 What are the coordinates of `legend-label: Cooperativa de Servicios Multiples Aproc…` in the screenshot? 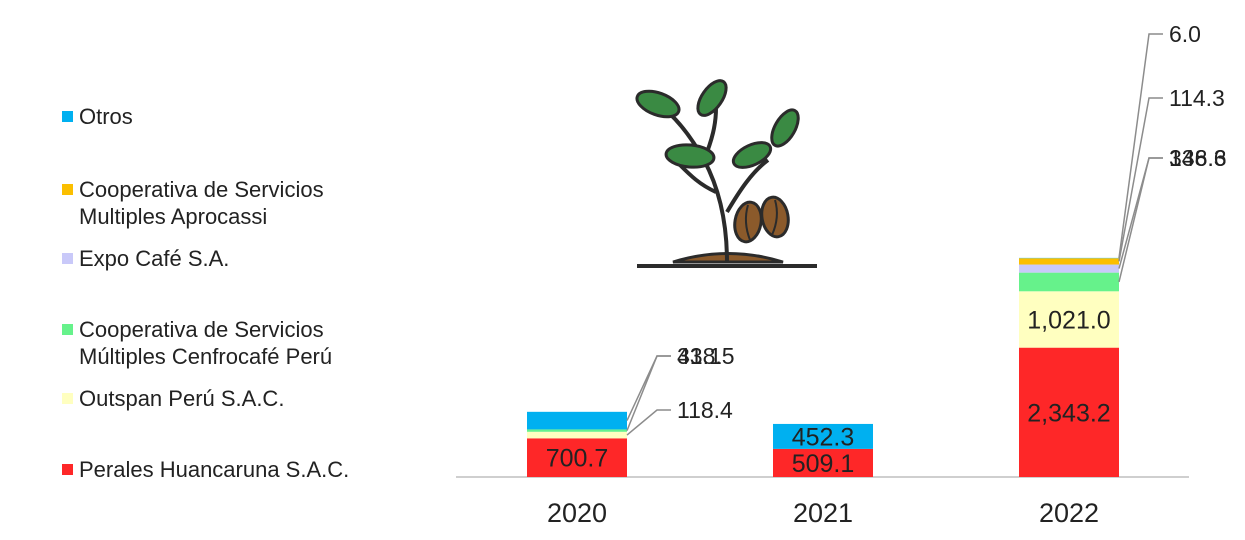 It's located at (201, 203).